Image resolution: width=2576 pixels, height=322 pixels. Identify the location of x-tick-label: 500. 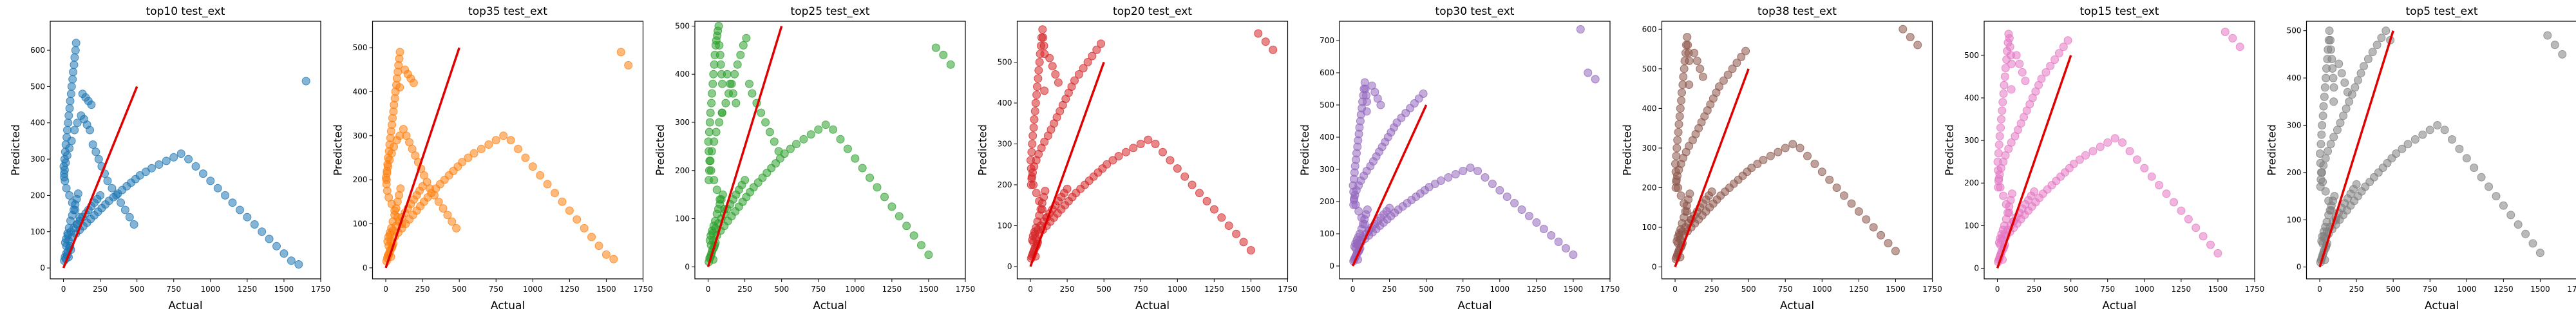
(1426, 289).